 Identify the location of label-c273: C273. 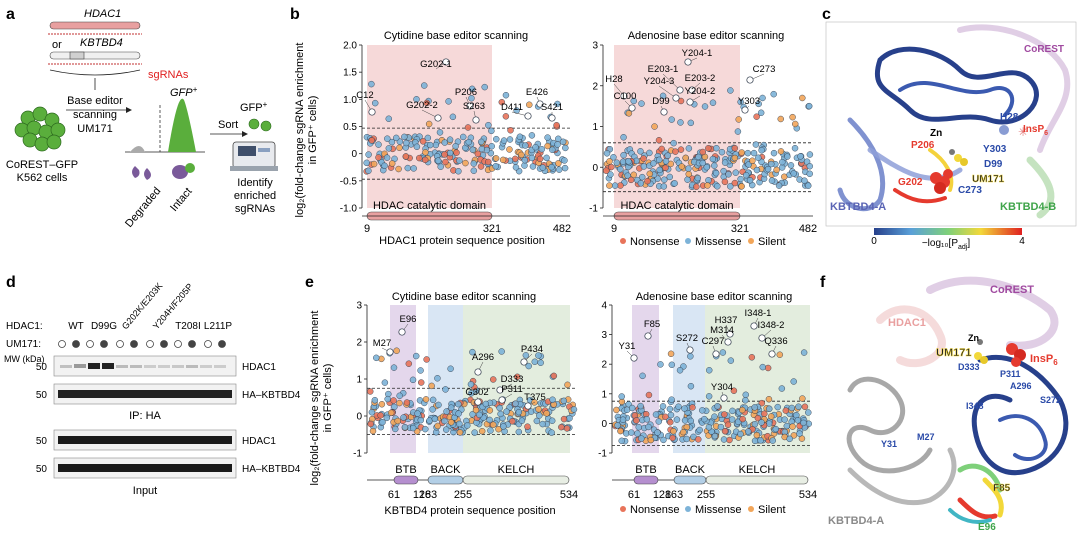
(970, 190).